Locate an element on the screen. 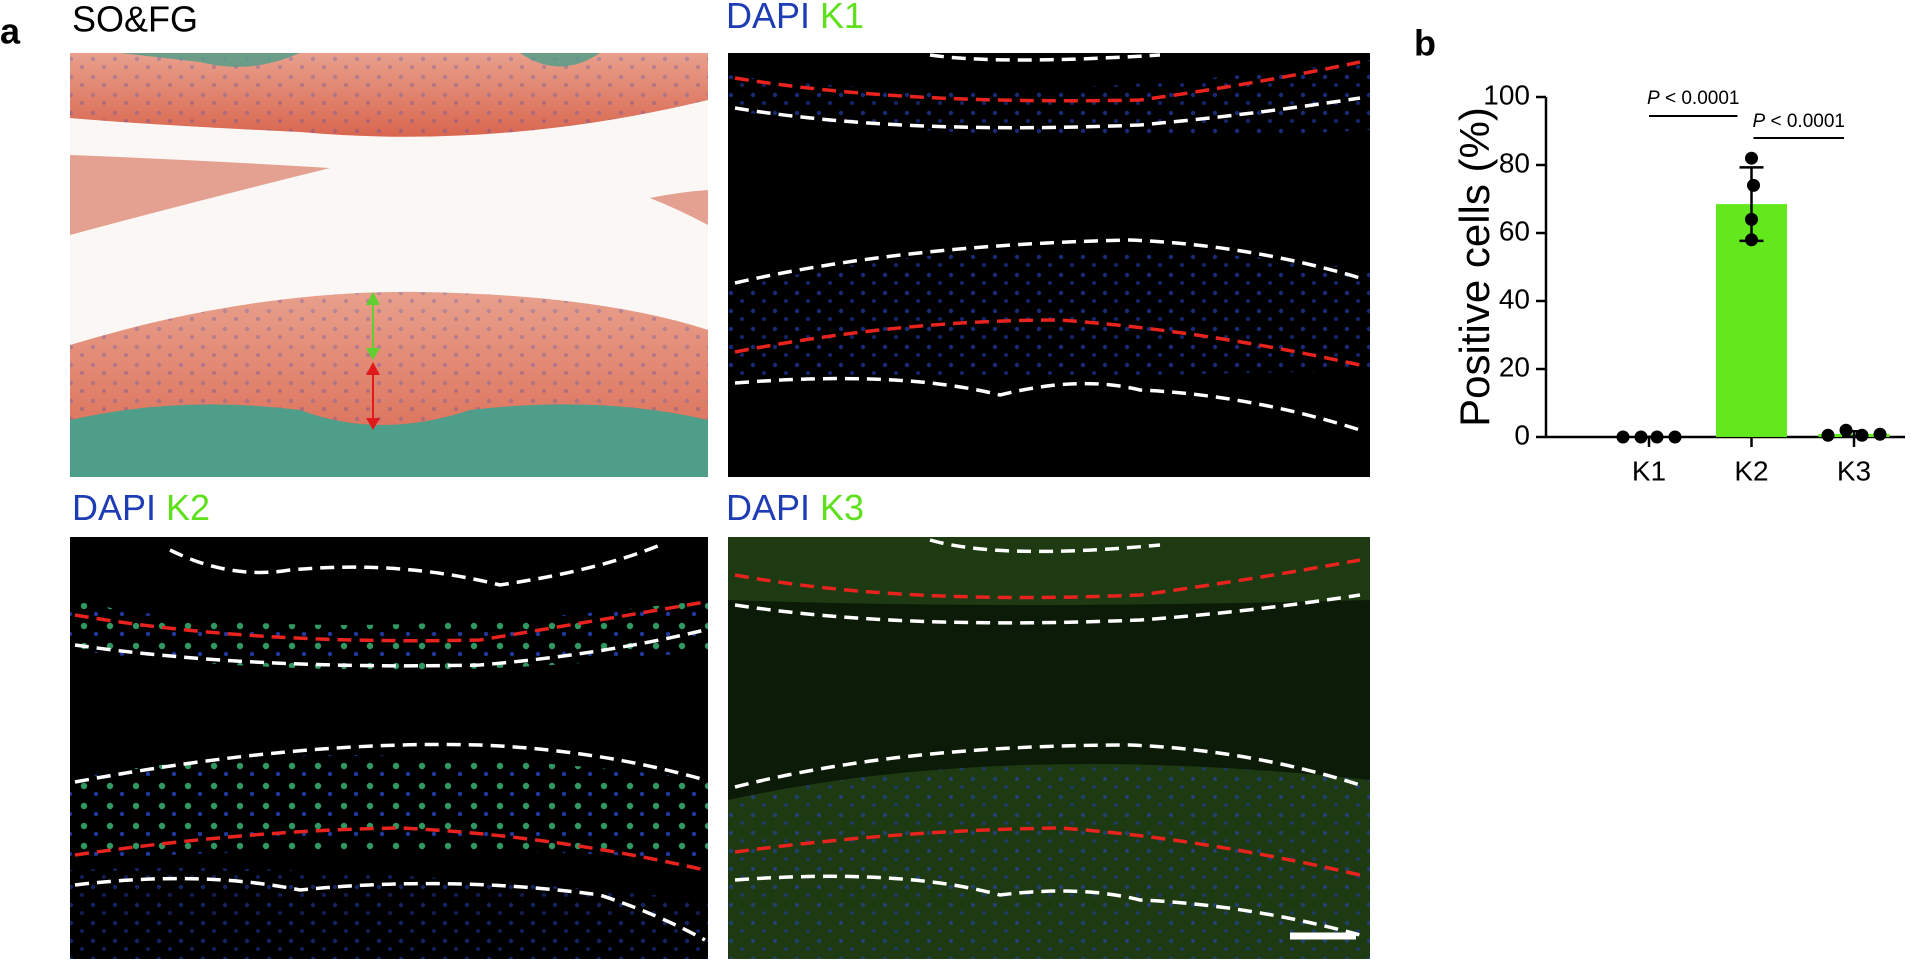 This screenshot has height=964, width=1920. panel-title: DAPI K2 is located at coordinates (141, 507).